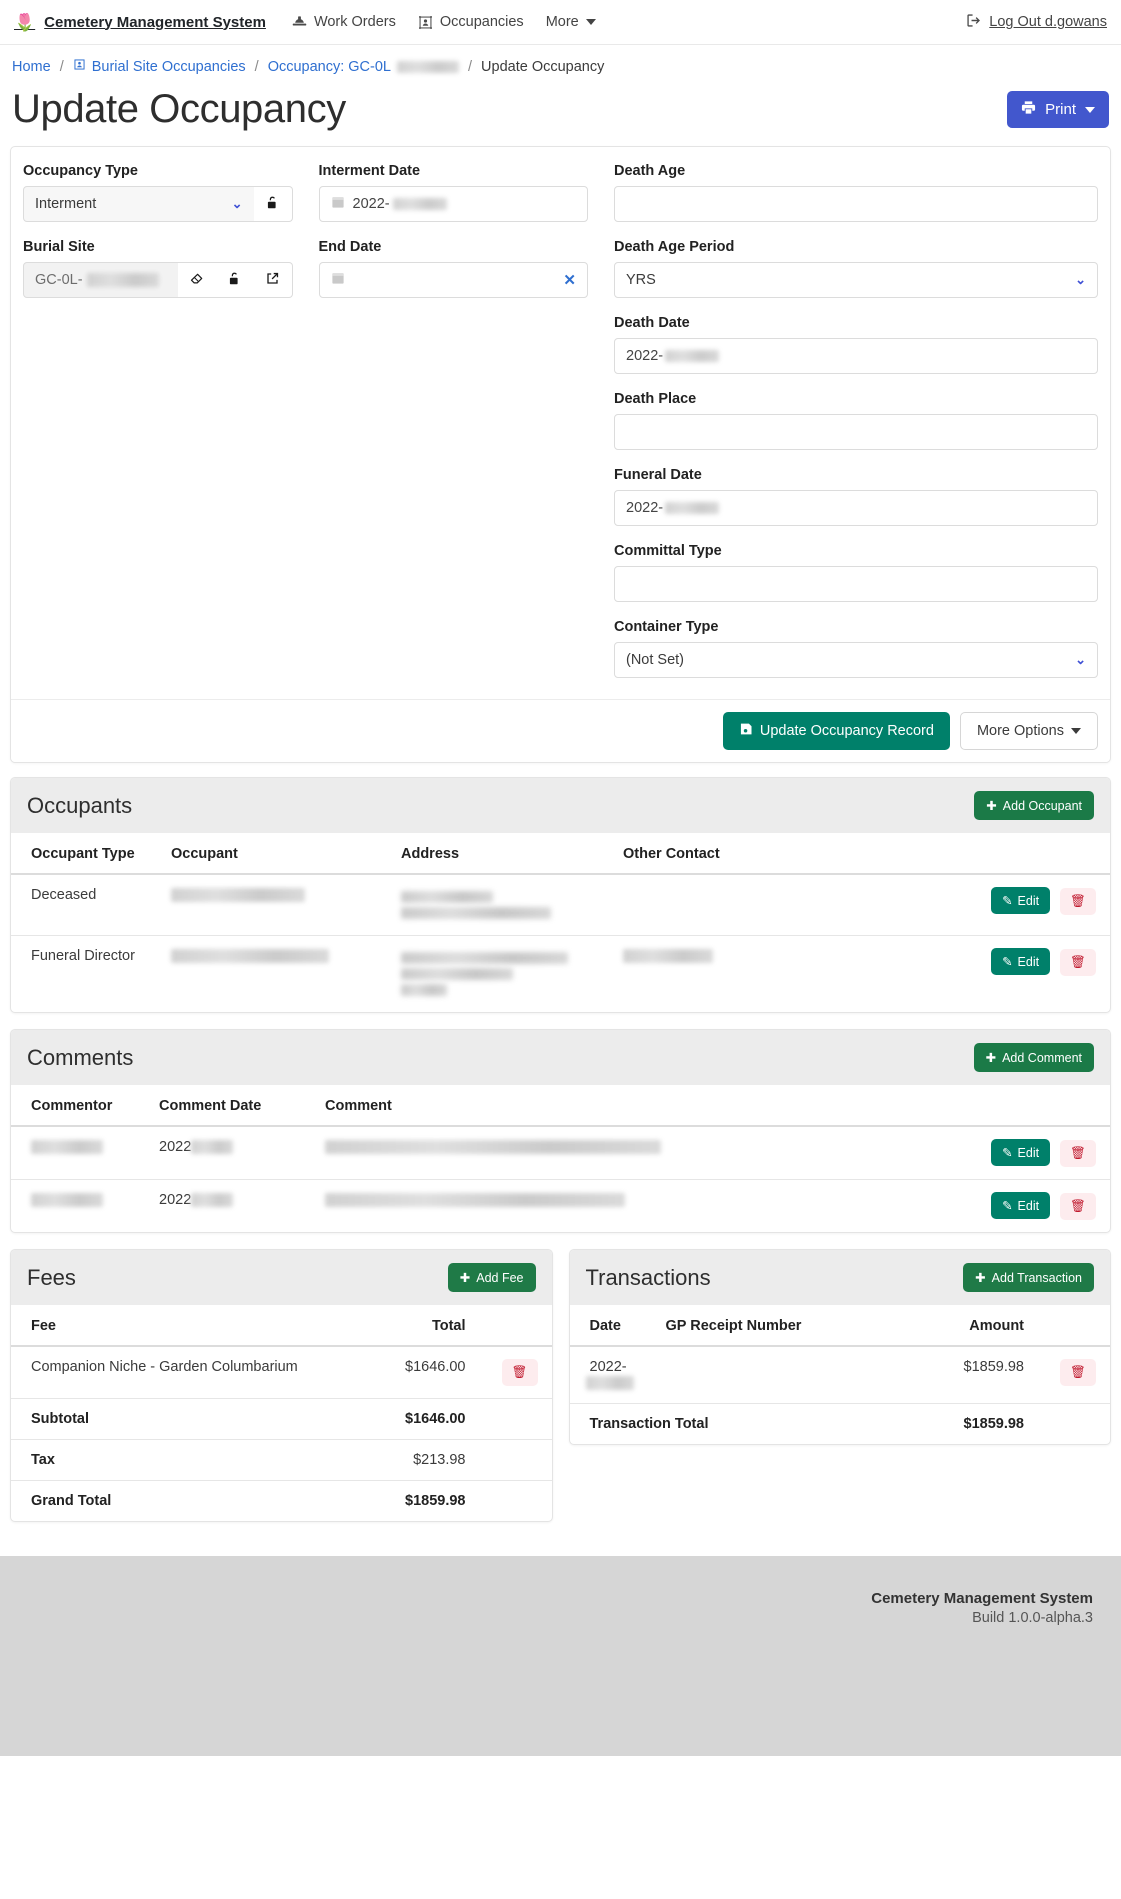 The height and width of the screenshot is (1899, 1121). I want to click on edit-occupant-label: Edit, so click(1028, 900).